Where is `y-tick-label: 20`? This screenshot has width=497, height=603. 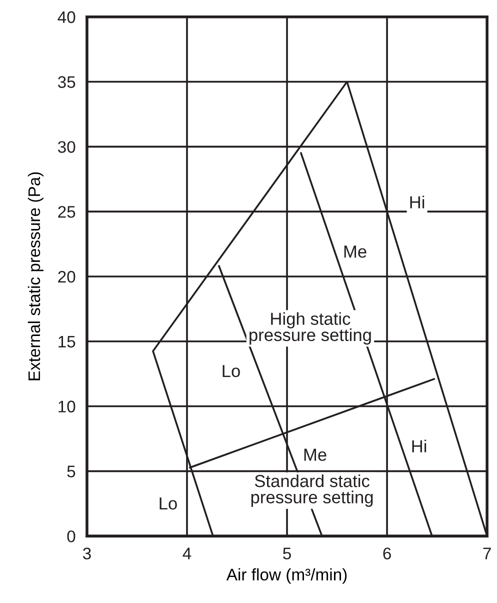
y-tick-label: 20 is located at coordinates (67, 276).